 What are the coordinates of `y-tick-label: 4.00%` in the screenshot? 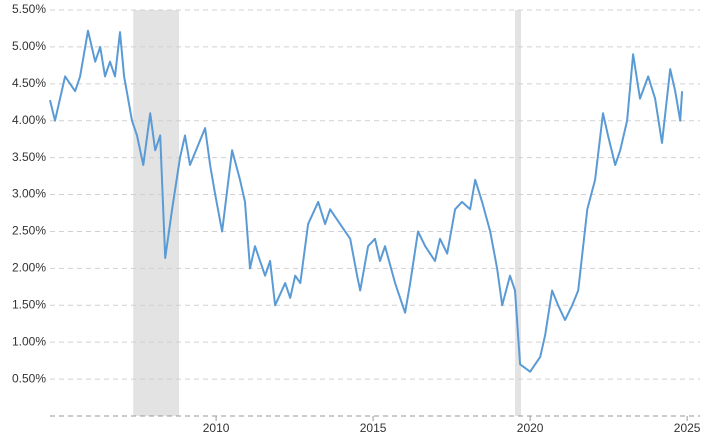 It's located at (29, 120).